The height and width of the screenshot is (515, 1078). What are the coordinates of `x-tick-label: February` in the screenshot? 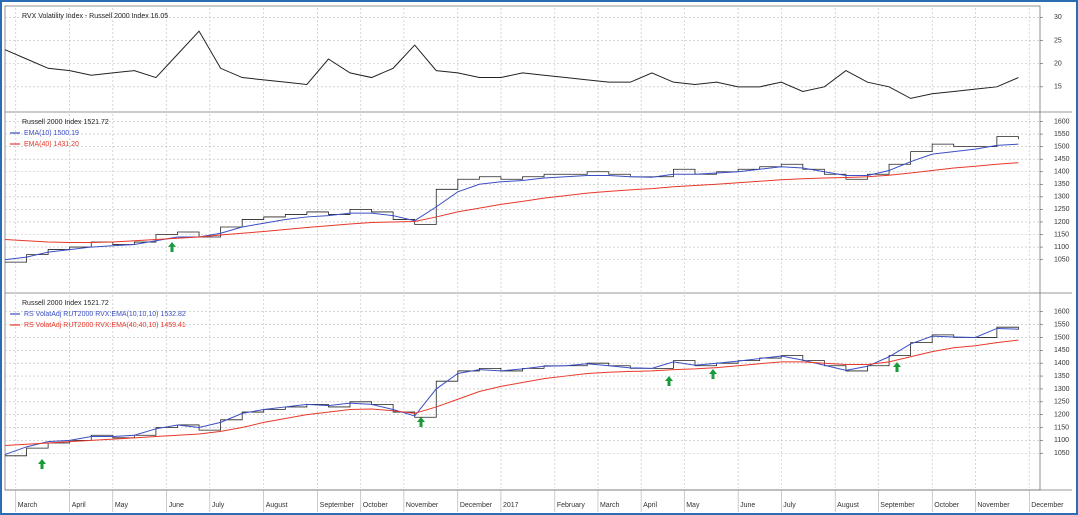 It's located at (571, 505).